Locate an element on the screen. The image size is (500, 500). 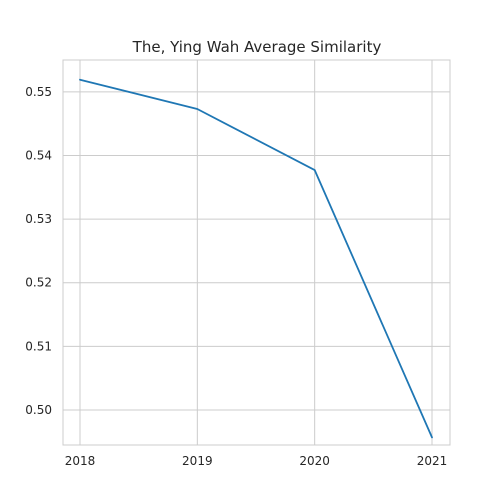
y-tick-label: 0.51 is located at coordinates (38, 346).